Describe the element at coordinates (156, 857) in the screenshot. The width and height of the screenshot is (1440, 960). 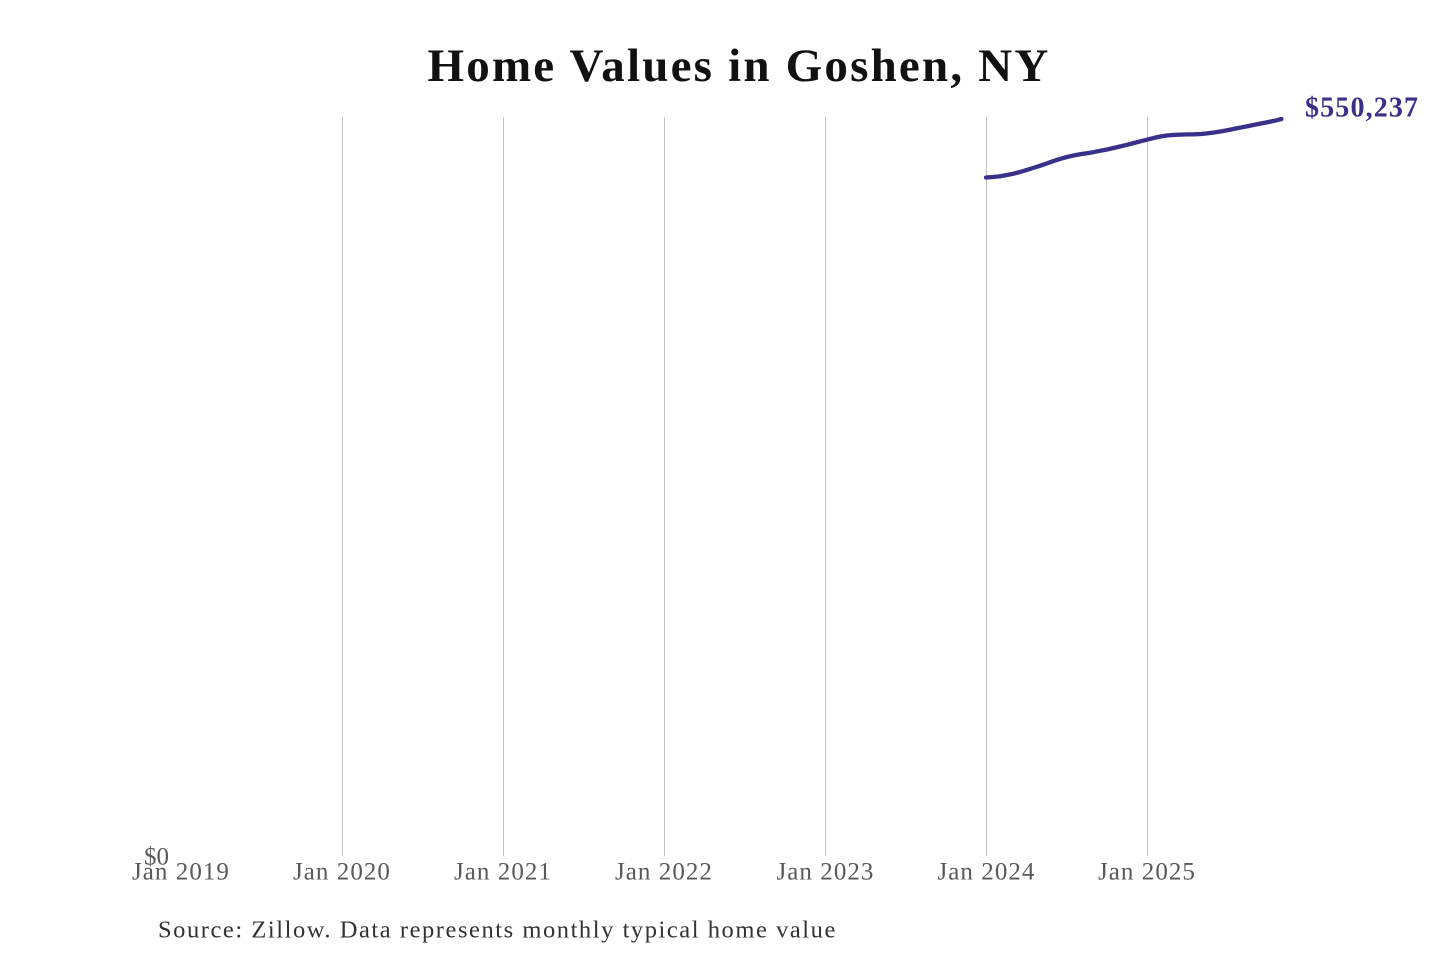
I see `svg-text: $0` at that location.